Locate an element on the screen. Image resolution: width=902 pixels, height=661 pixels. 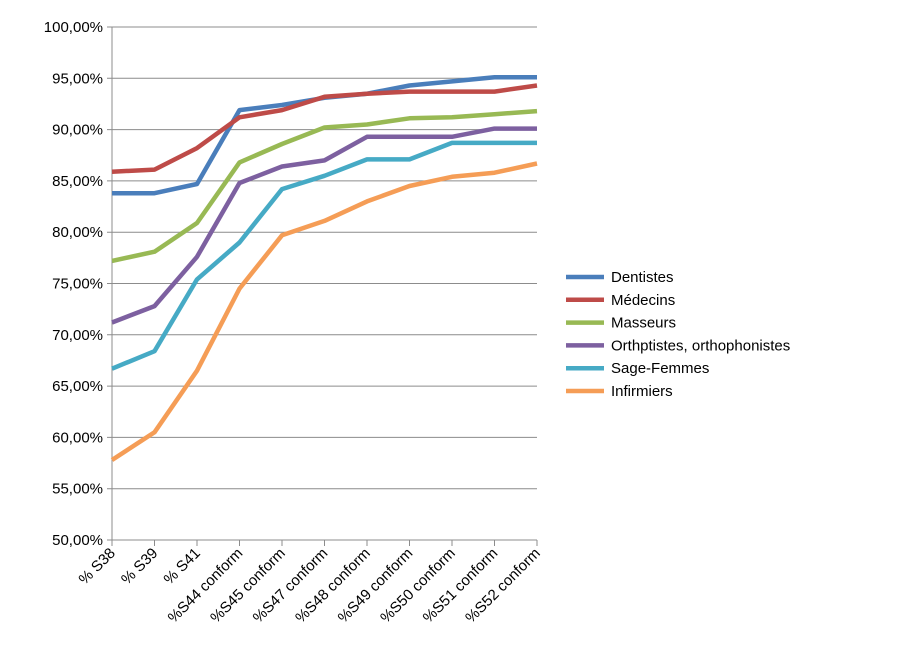
x-tick-label: % S39 is located at coordinates (139, 566).